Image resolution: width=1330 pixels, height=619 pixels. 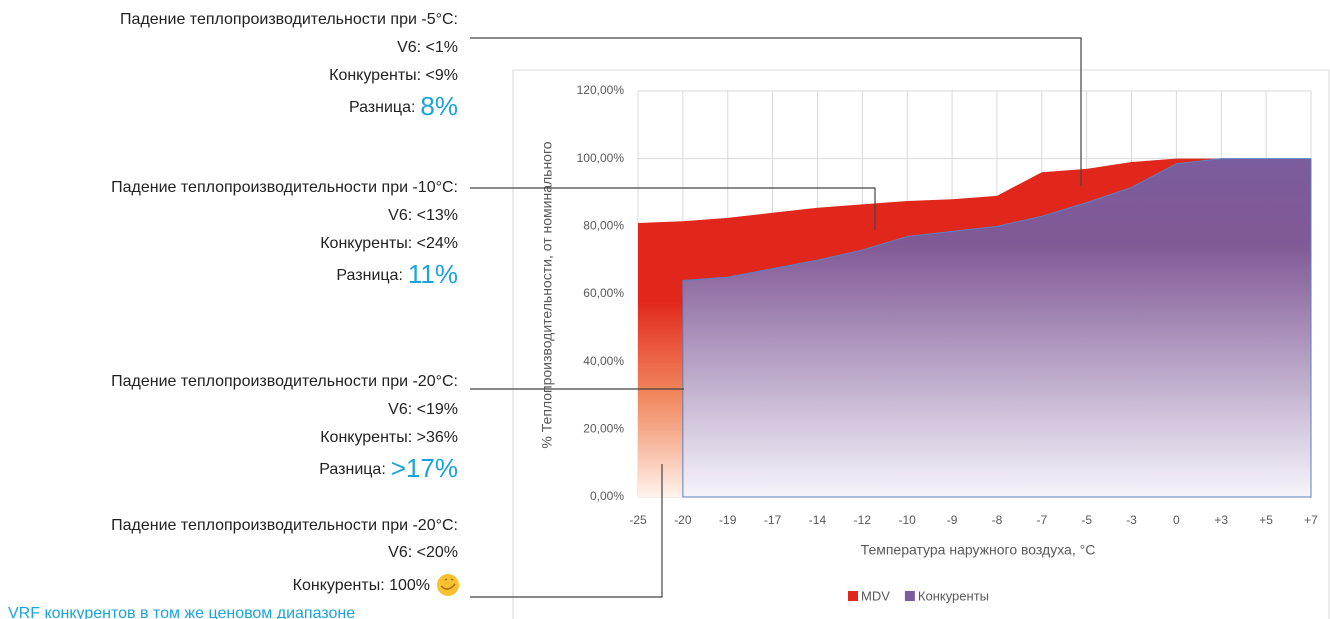 I want to click on annotation-diff: Разница: >17%, so click(x=388, y=468).